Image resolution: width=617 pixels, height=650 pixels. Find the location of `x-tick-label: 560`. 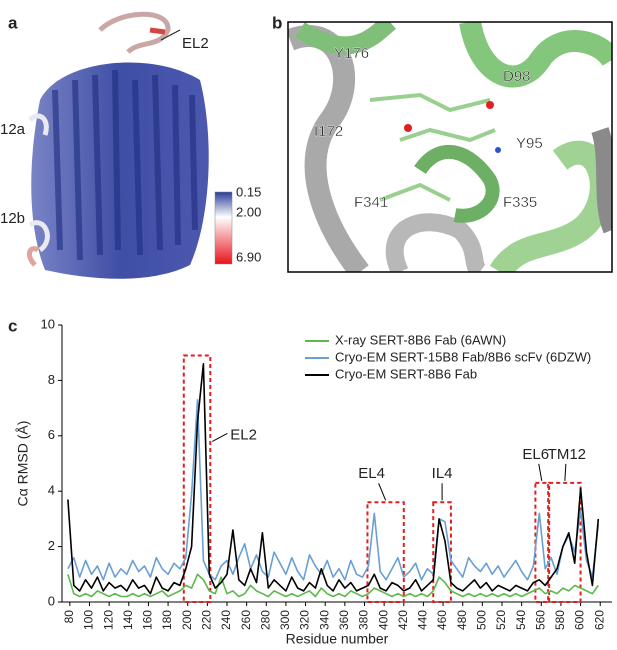

x-tick-label: 560 is located at coordinates (540, 620).